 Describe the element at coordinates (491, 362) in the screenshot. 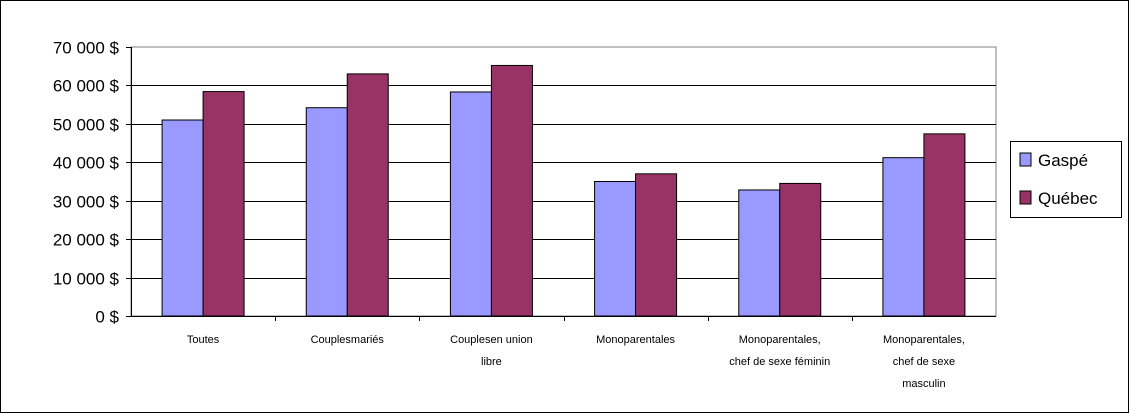

I see `x-tick-label-line: libre` at that location.